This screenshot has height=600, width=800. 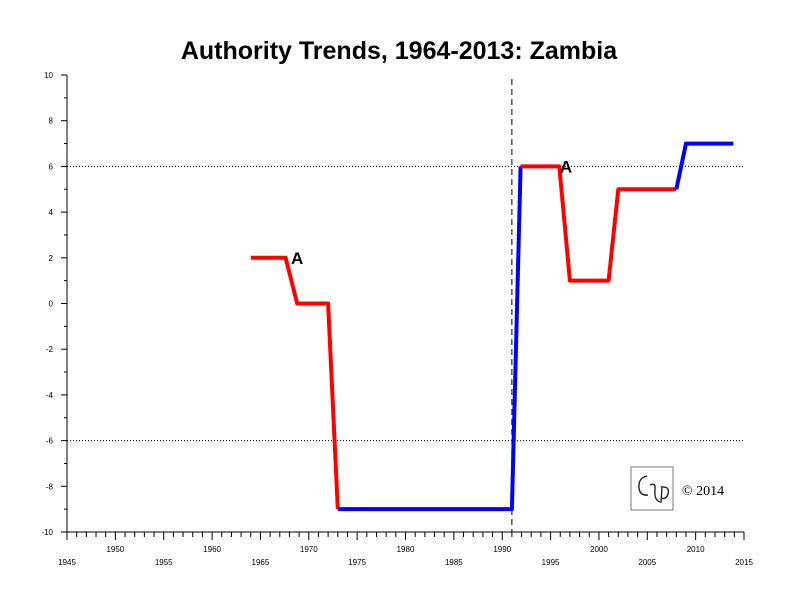 What do you see at coordinates (454, 562) in the screenshot?
I see `x-tick-label: 1985` at bounding box center [454, 562].